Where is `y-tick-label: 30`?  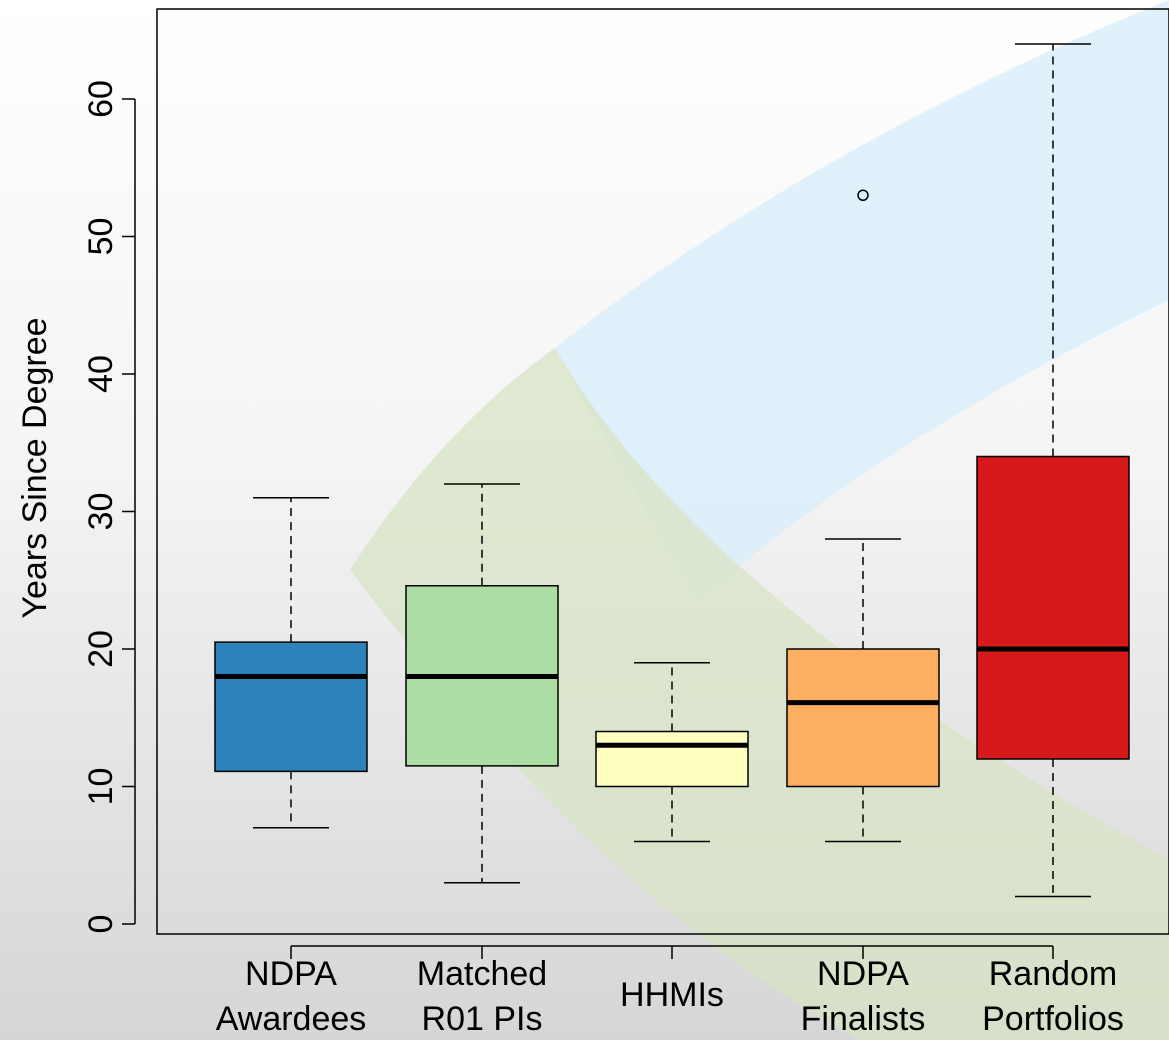 y-tick-label: 30 is located at coordinates (101, 512).